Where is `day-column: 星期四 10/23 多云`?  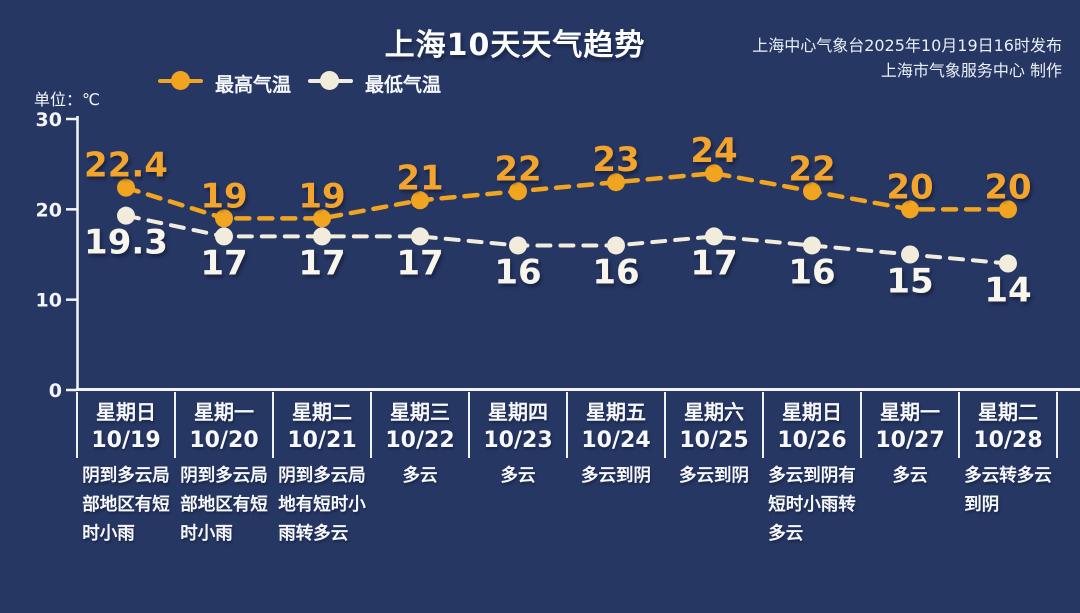
day-column: 星期四 10/23 多云 is located at coordinates (518, 444).